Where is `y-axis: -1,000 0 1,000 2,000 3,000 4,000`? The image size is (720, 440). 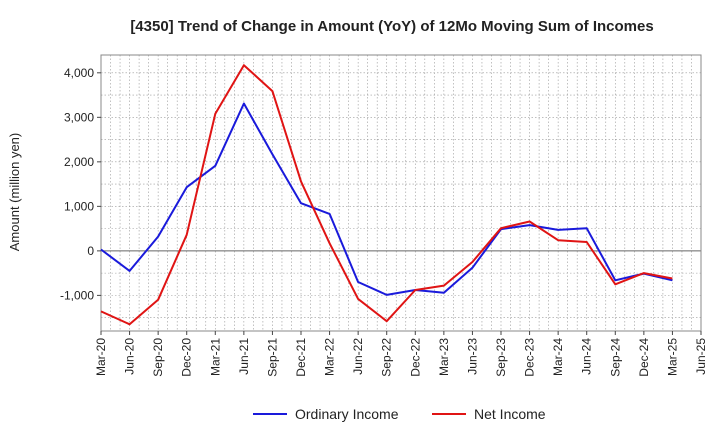
y-axis: -1,000 0 1,000 2,000 3,000 4,000 is located at coordinates (80, 184).